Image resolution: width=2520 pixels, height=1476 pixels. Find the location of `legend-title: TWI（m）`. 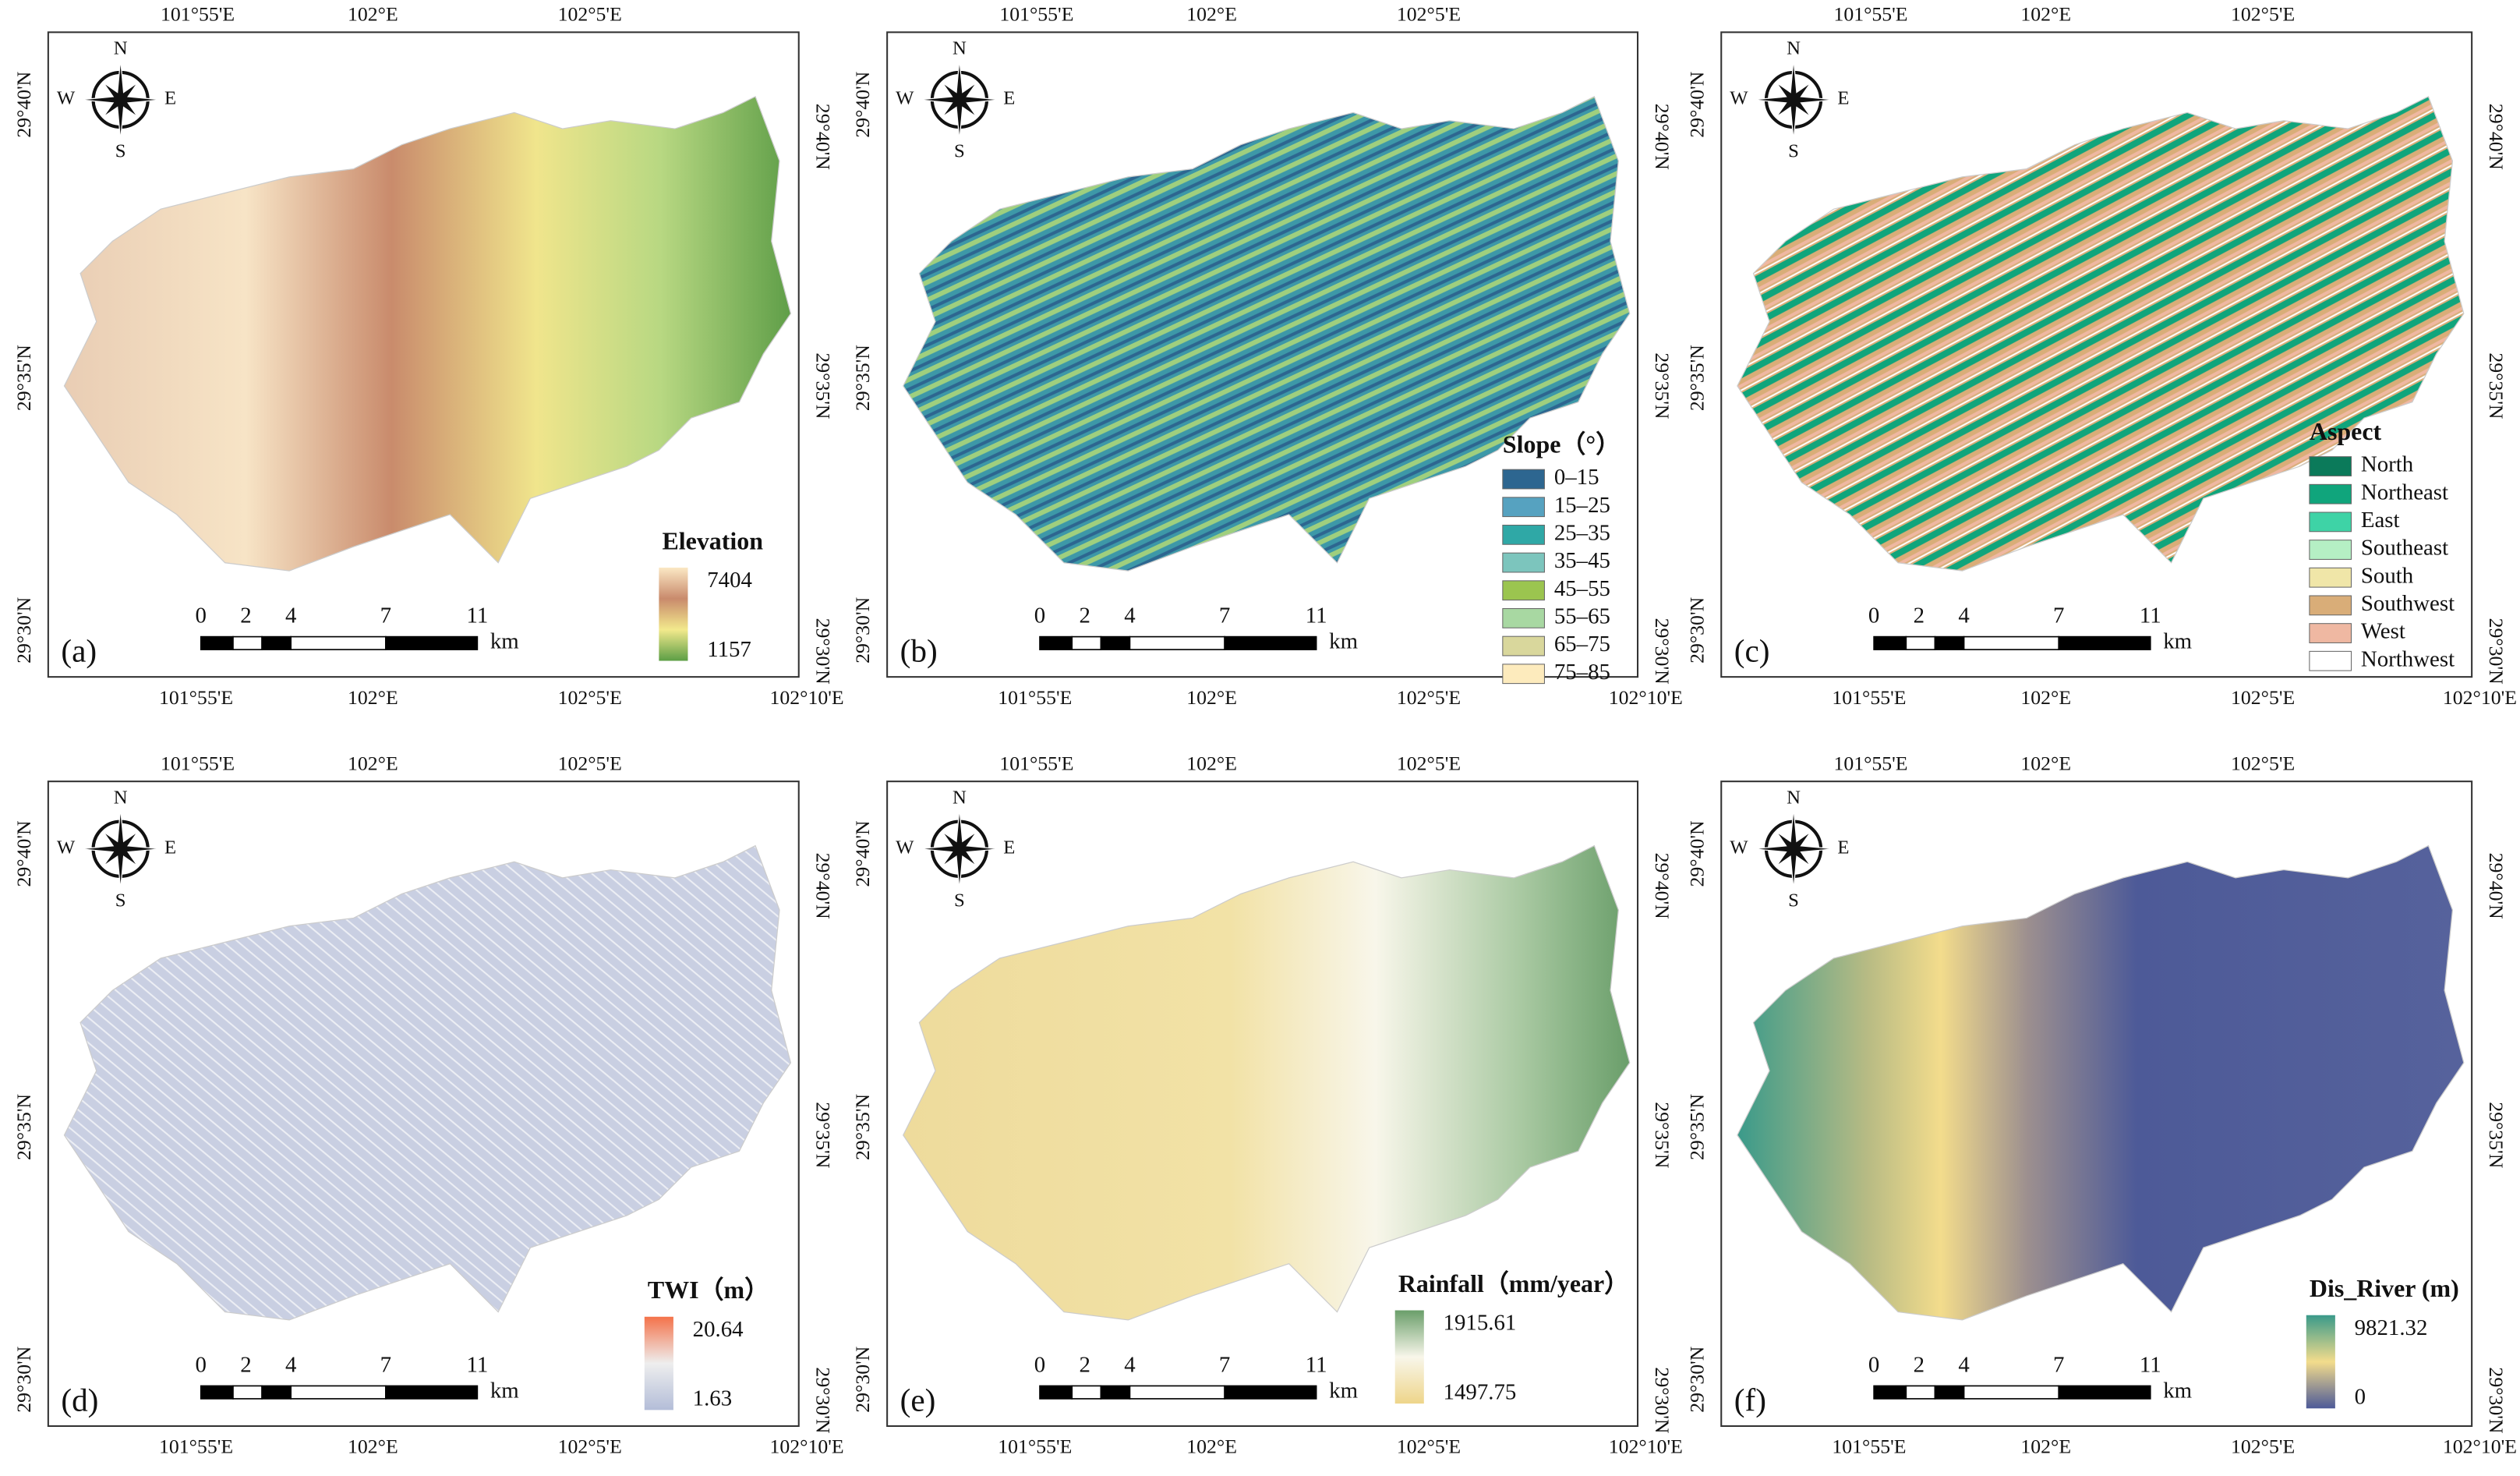

legend-title: TWI（m） is located at coordinates (709, 1290).